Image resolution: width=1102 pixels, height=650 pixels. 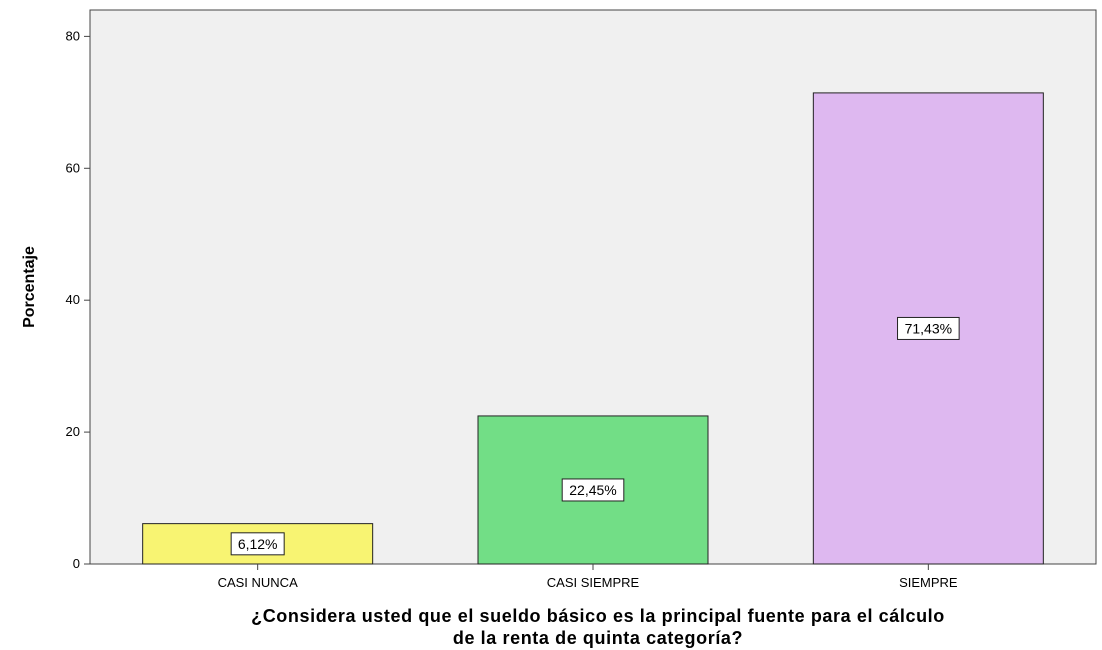 I want to click on x-tick-label: CASI NUNCA, so click(x=258, y=582).